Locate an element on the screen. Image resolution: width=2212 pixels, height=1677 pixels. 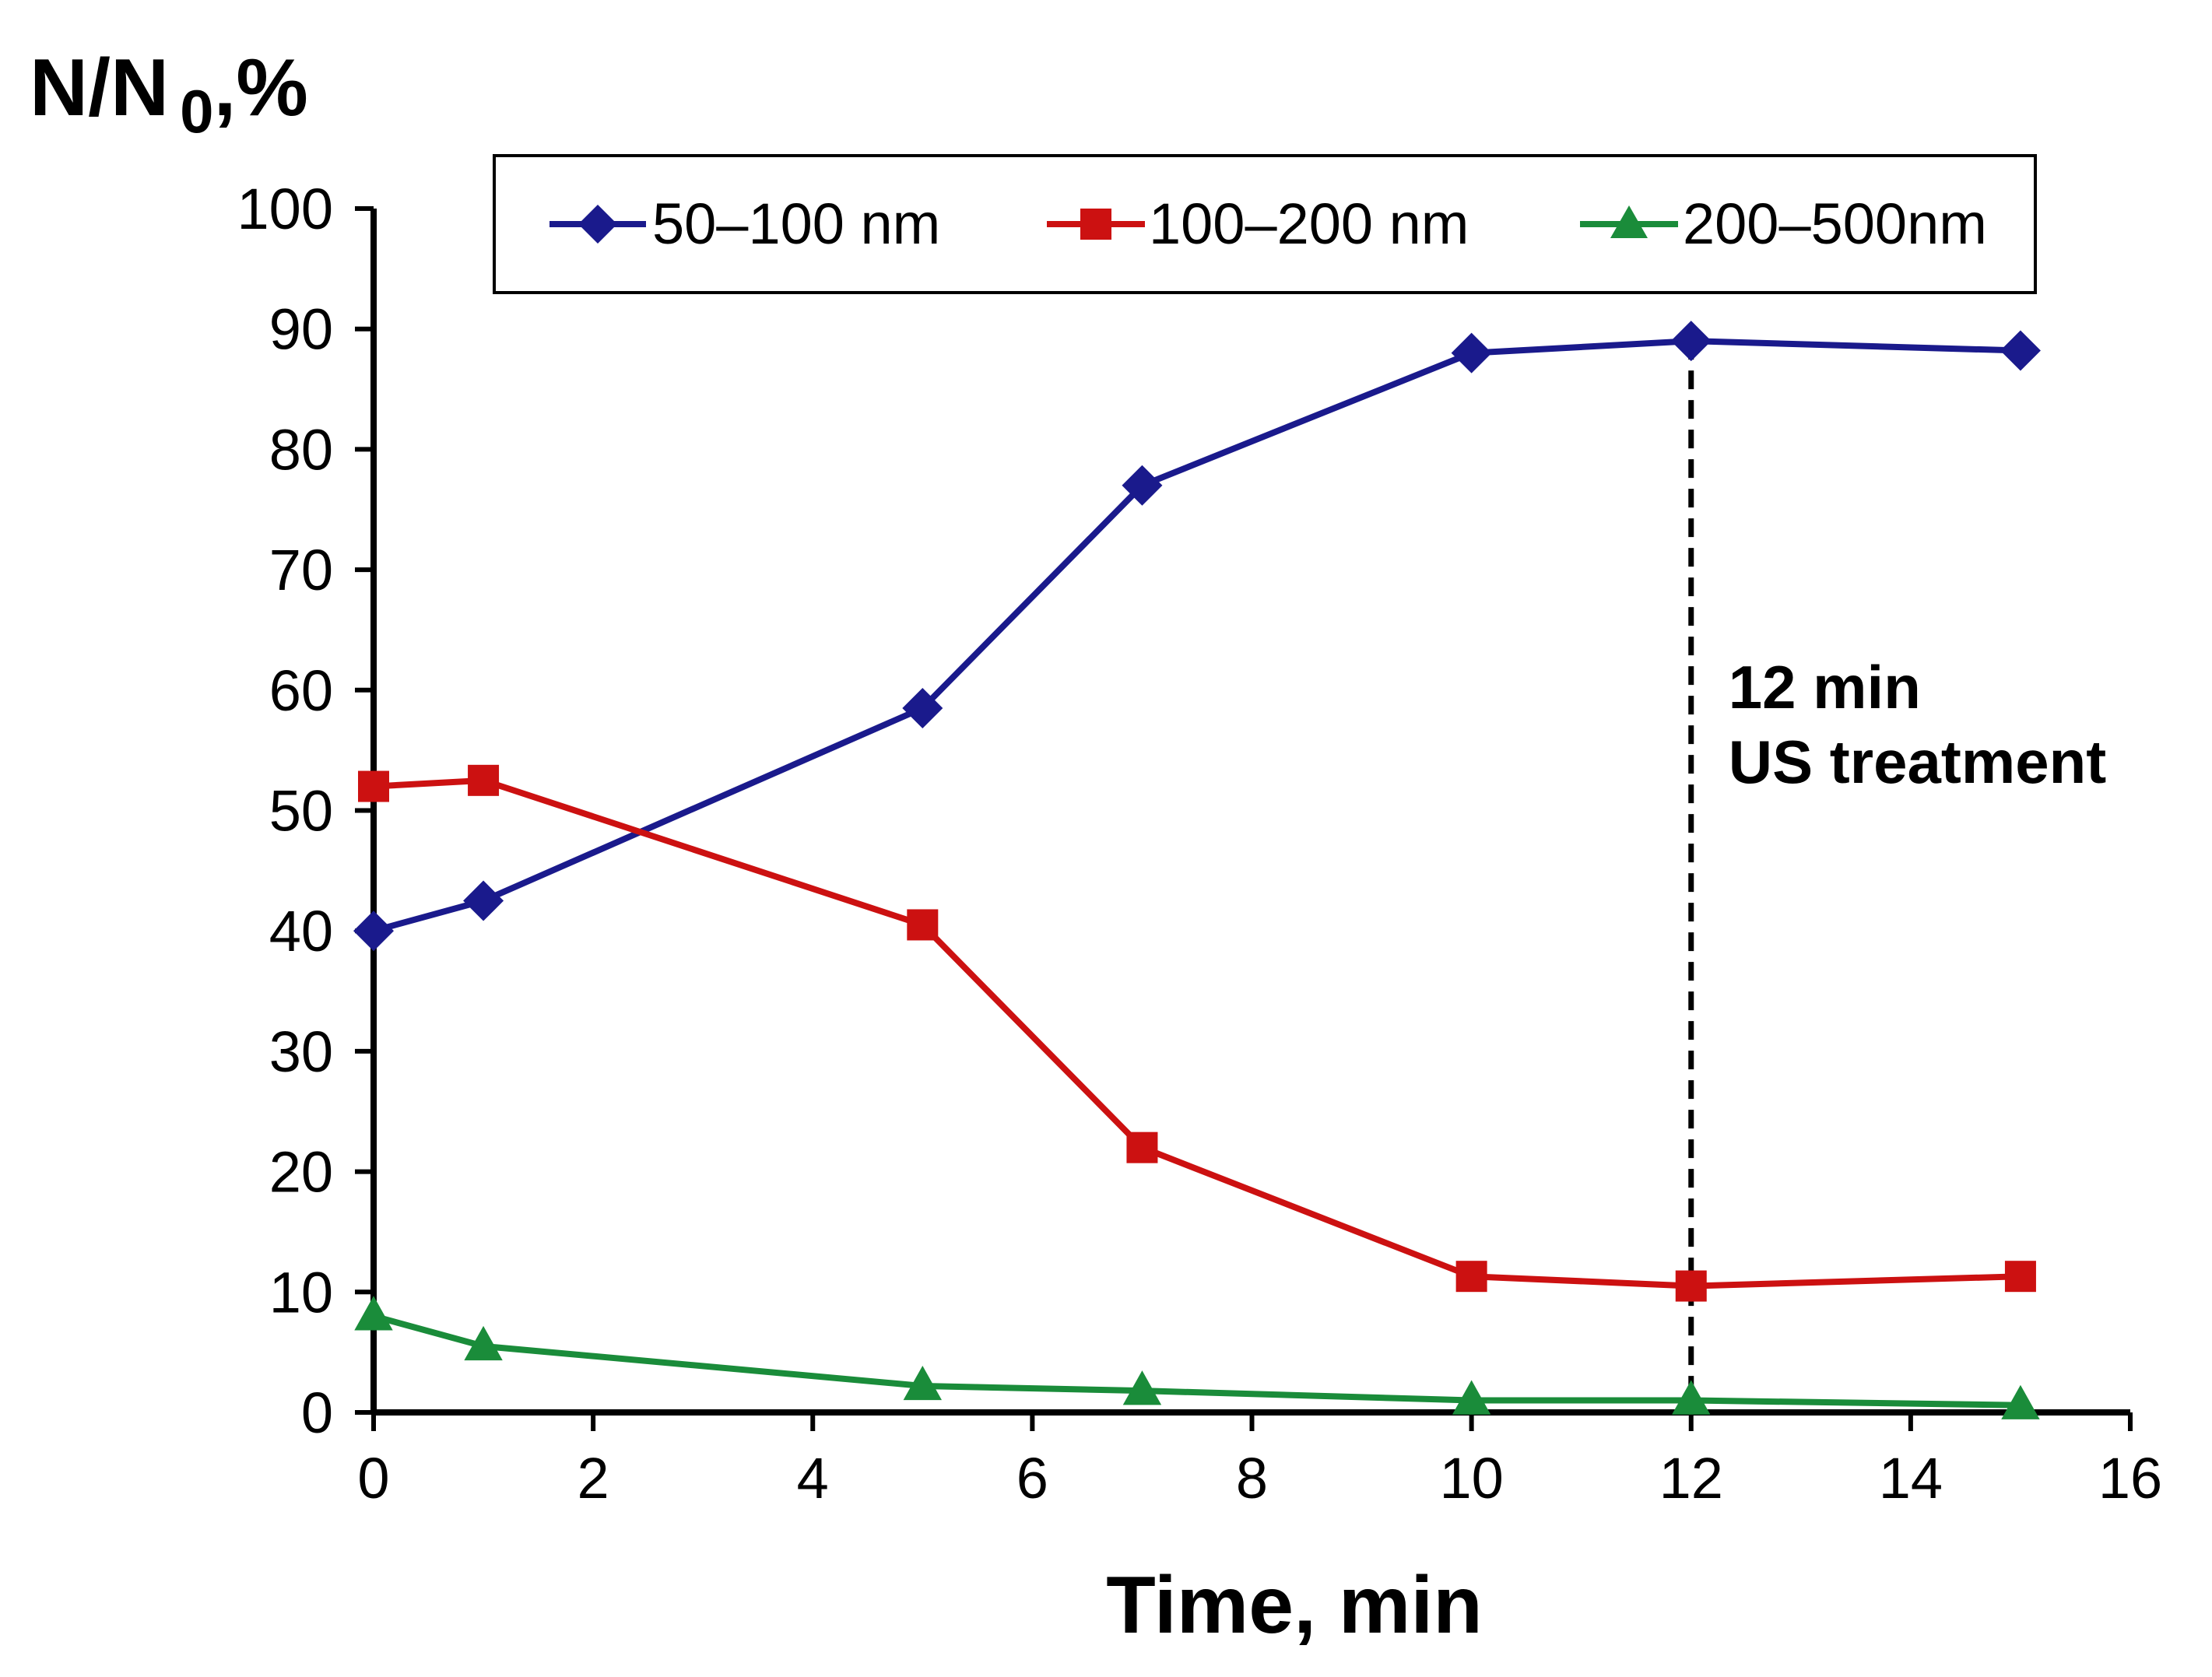
y-tick-label: 90 is located at coordinates (301, 329).